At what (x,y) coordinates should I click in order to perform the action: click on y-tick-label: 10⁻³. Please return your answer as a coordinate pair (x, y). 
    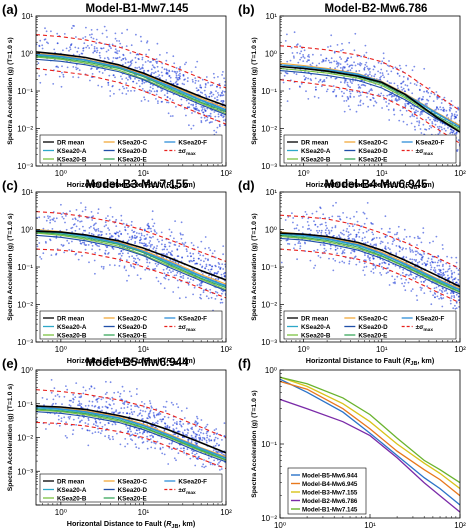
    Looking at the image, I should click on (269, 166).